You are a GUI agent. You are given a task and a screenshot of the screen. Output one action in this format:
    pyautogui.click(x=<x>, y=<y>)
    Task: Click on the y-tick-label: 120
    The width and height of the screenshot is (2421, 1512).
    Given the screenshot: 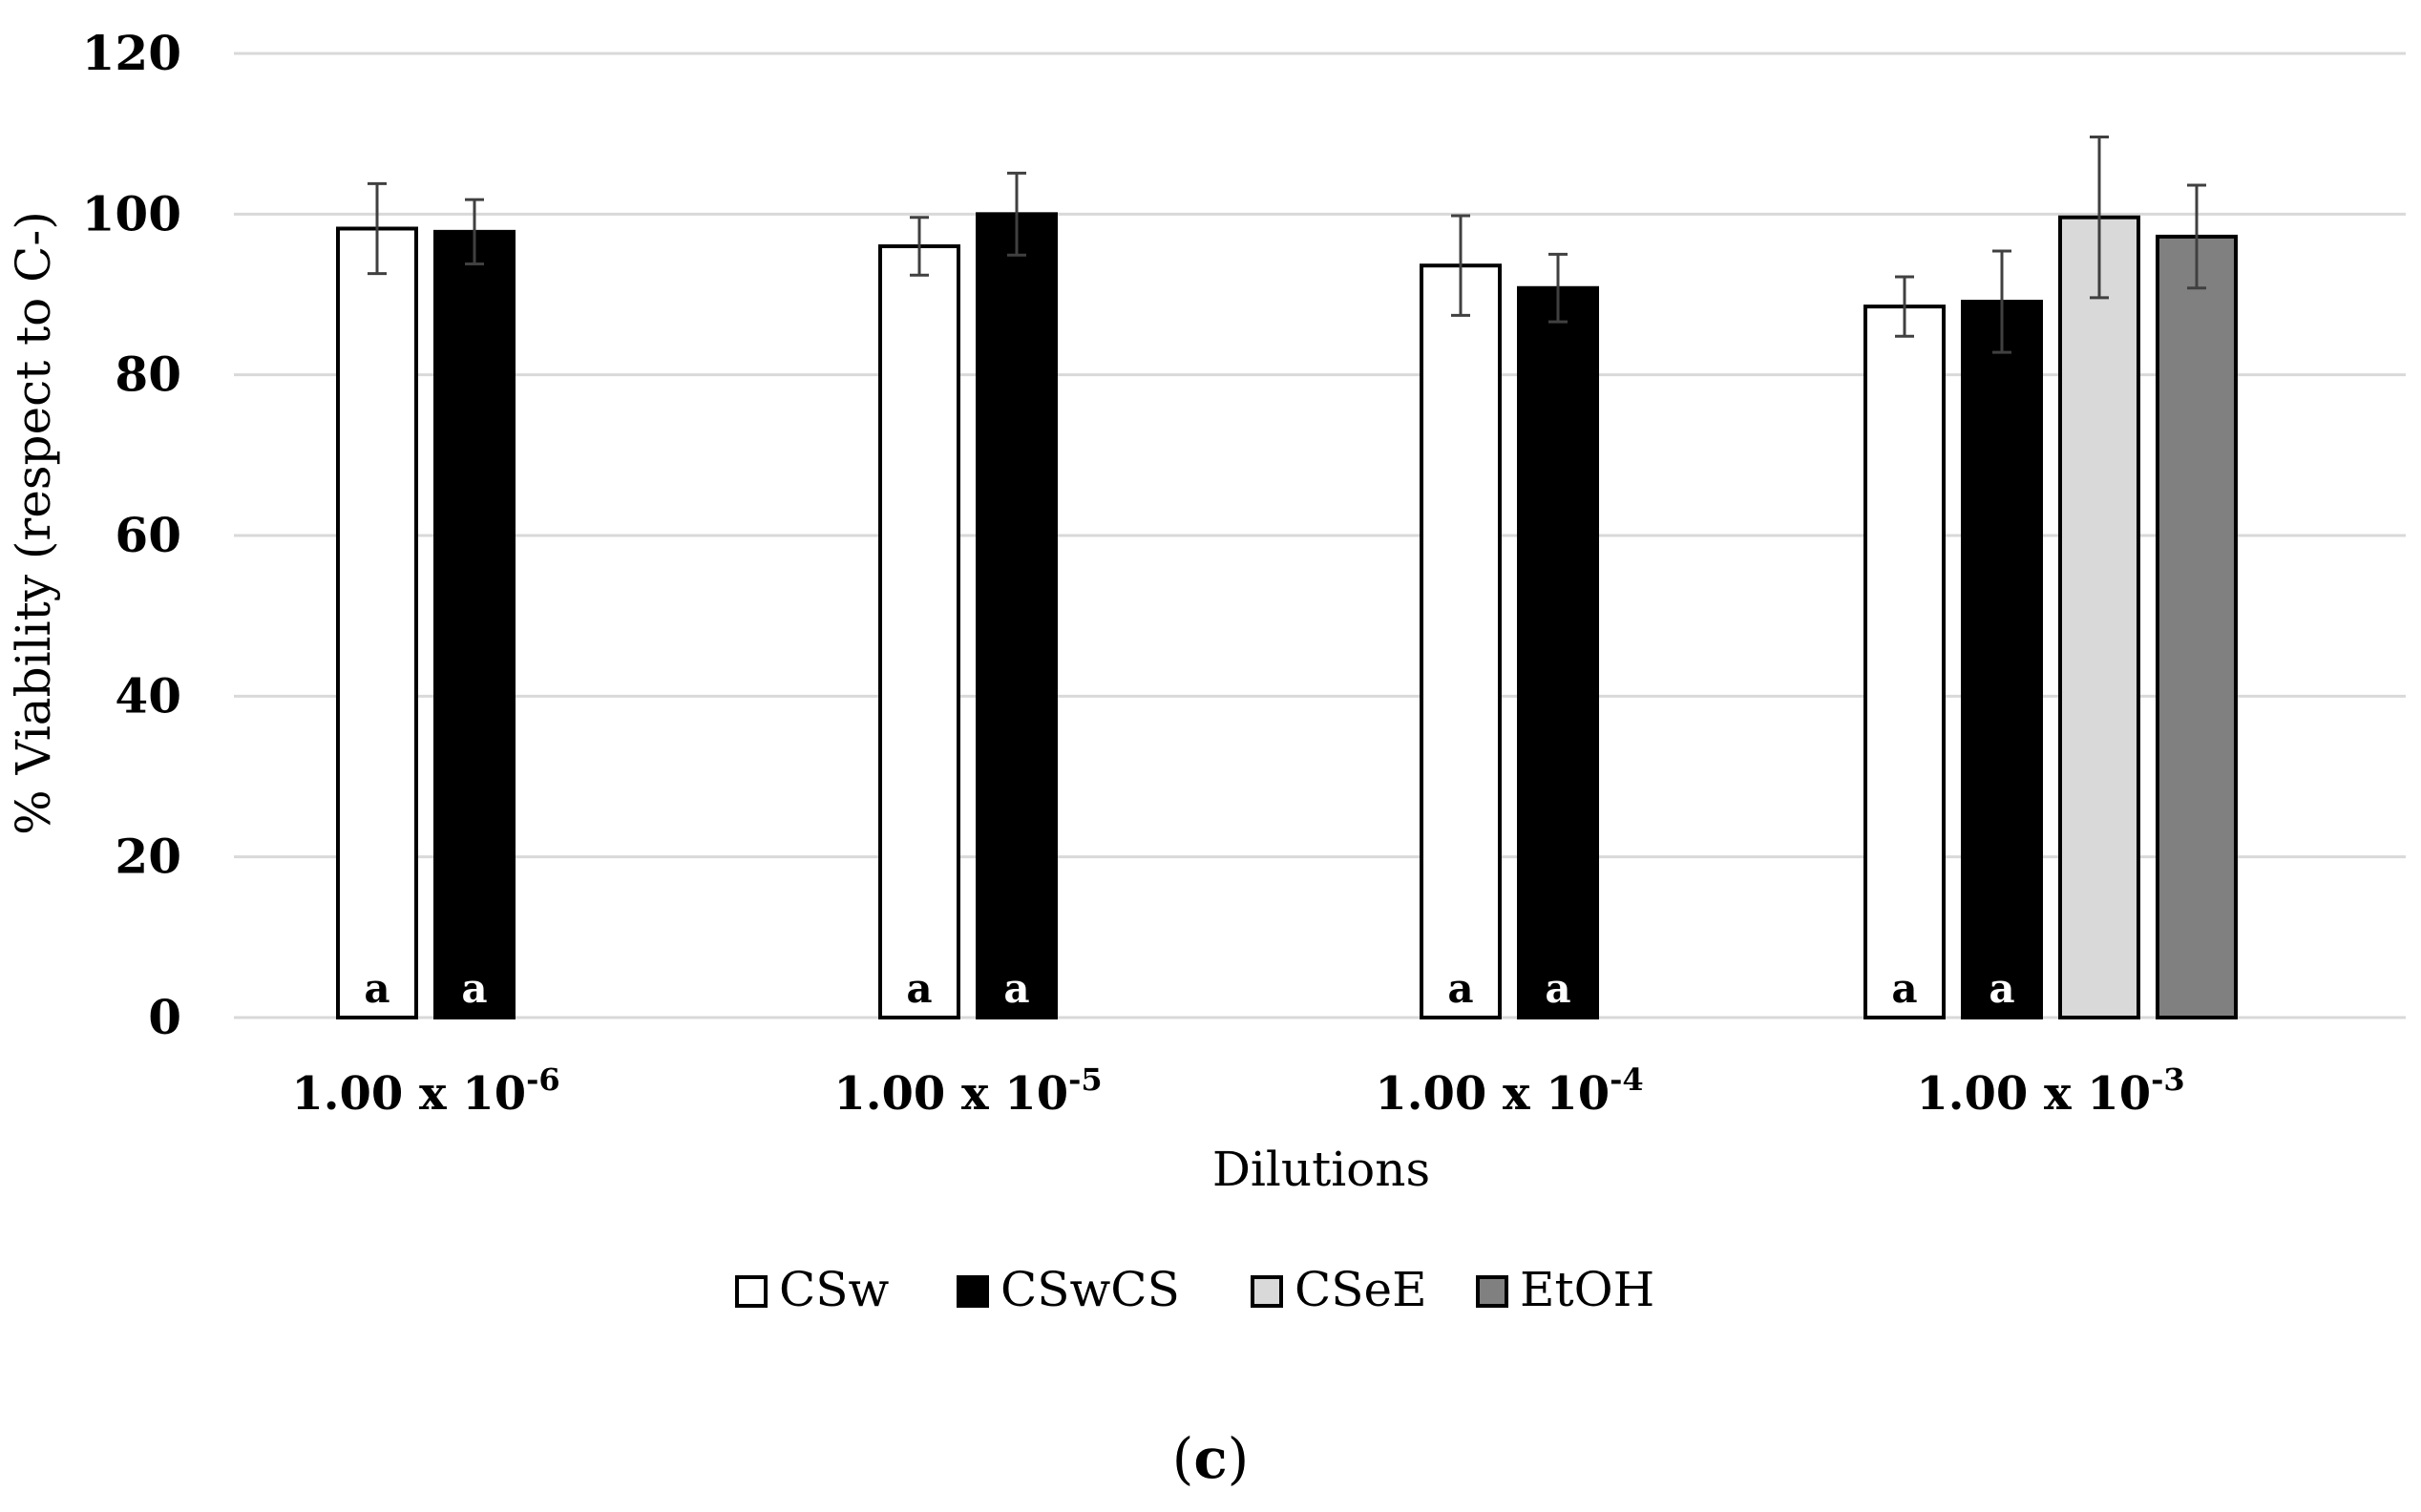 What is the action you would take?
    pyautogui.click(x=131, y=53)
    